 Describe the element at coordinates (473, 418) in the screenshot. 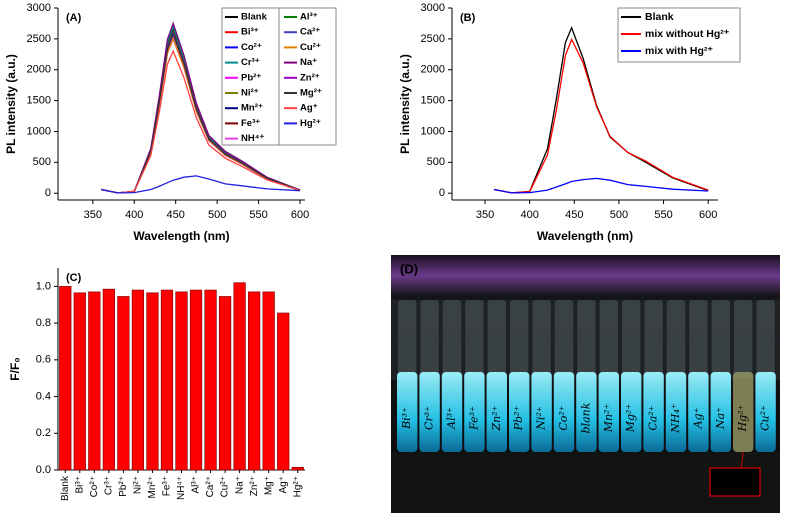

I see `vial-label: Fe³⁺` at that location.